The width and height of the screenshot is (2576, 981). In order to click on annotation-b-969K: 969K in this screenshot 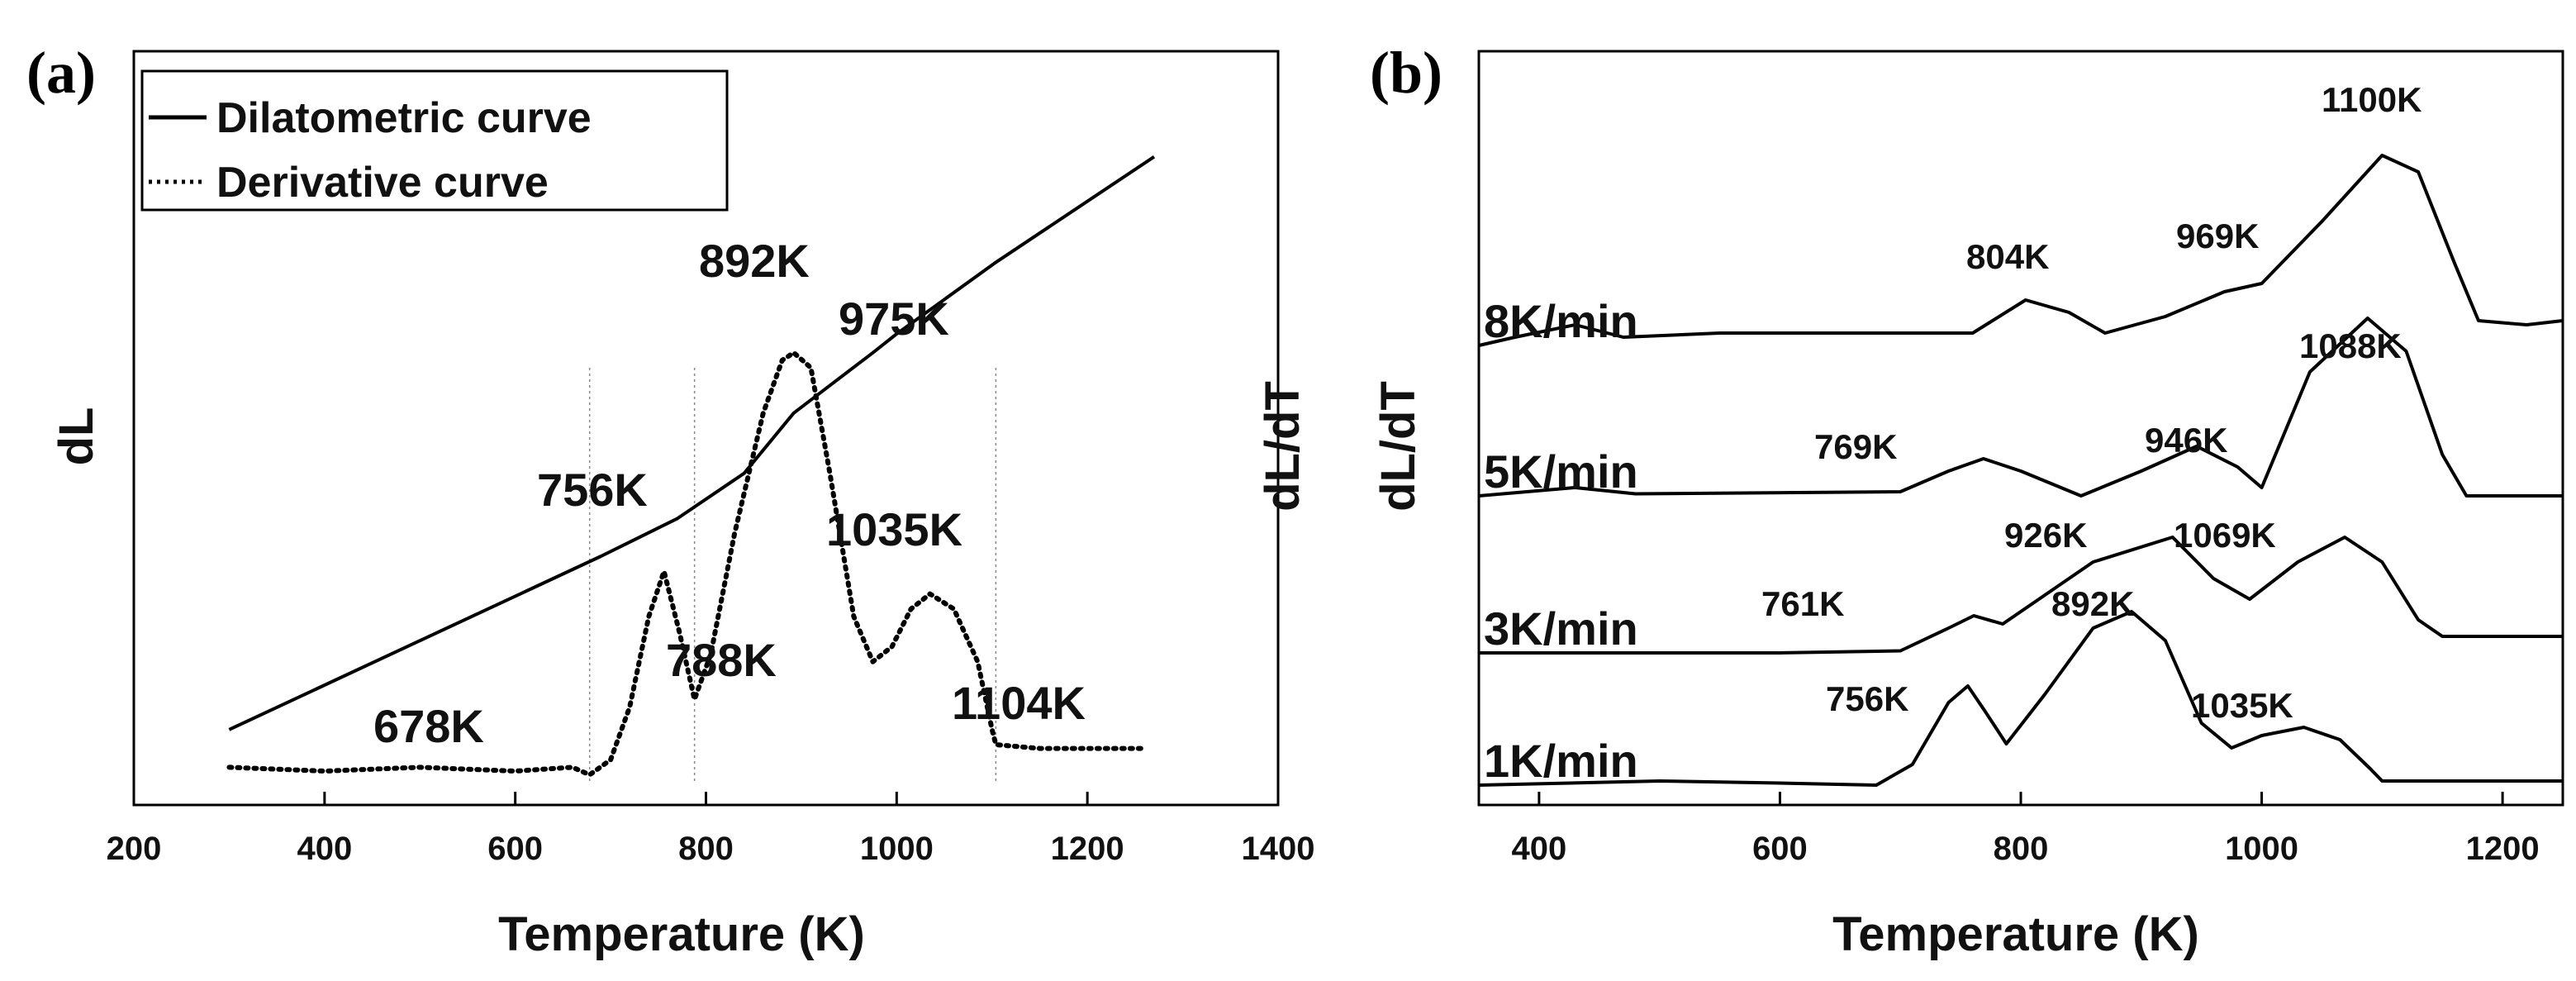, I will do `click(2217, 236)`.